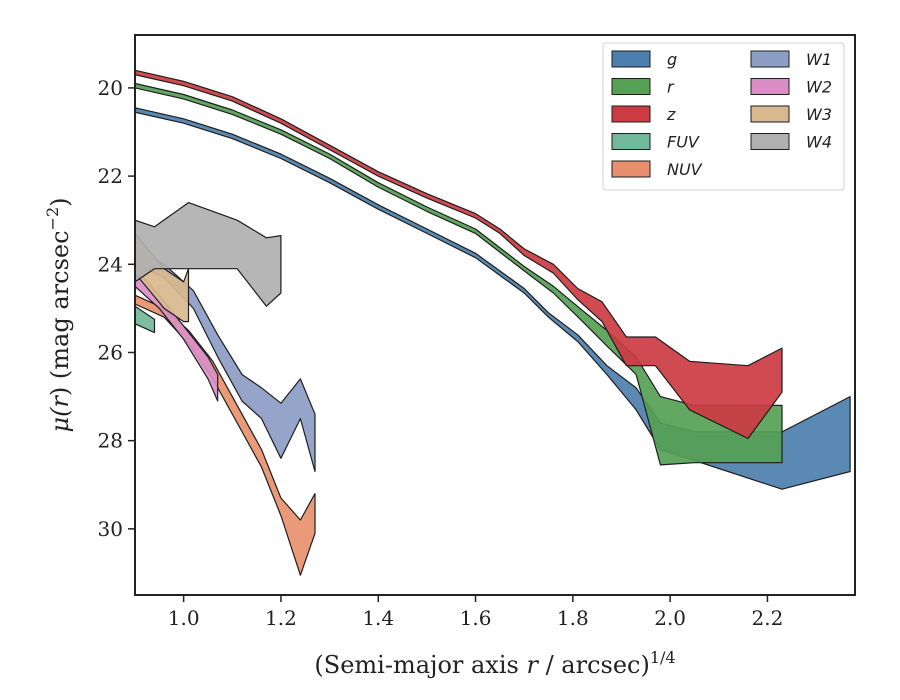  Describe the element at coordinates (671, 114) in the screenshot. I see `legend-label-z: z` at that location.